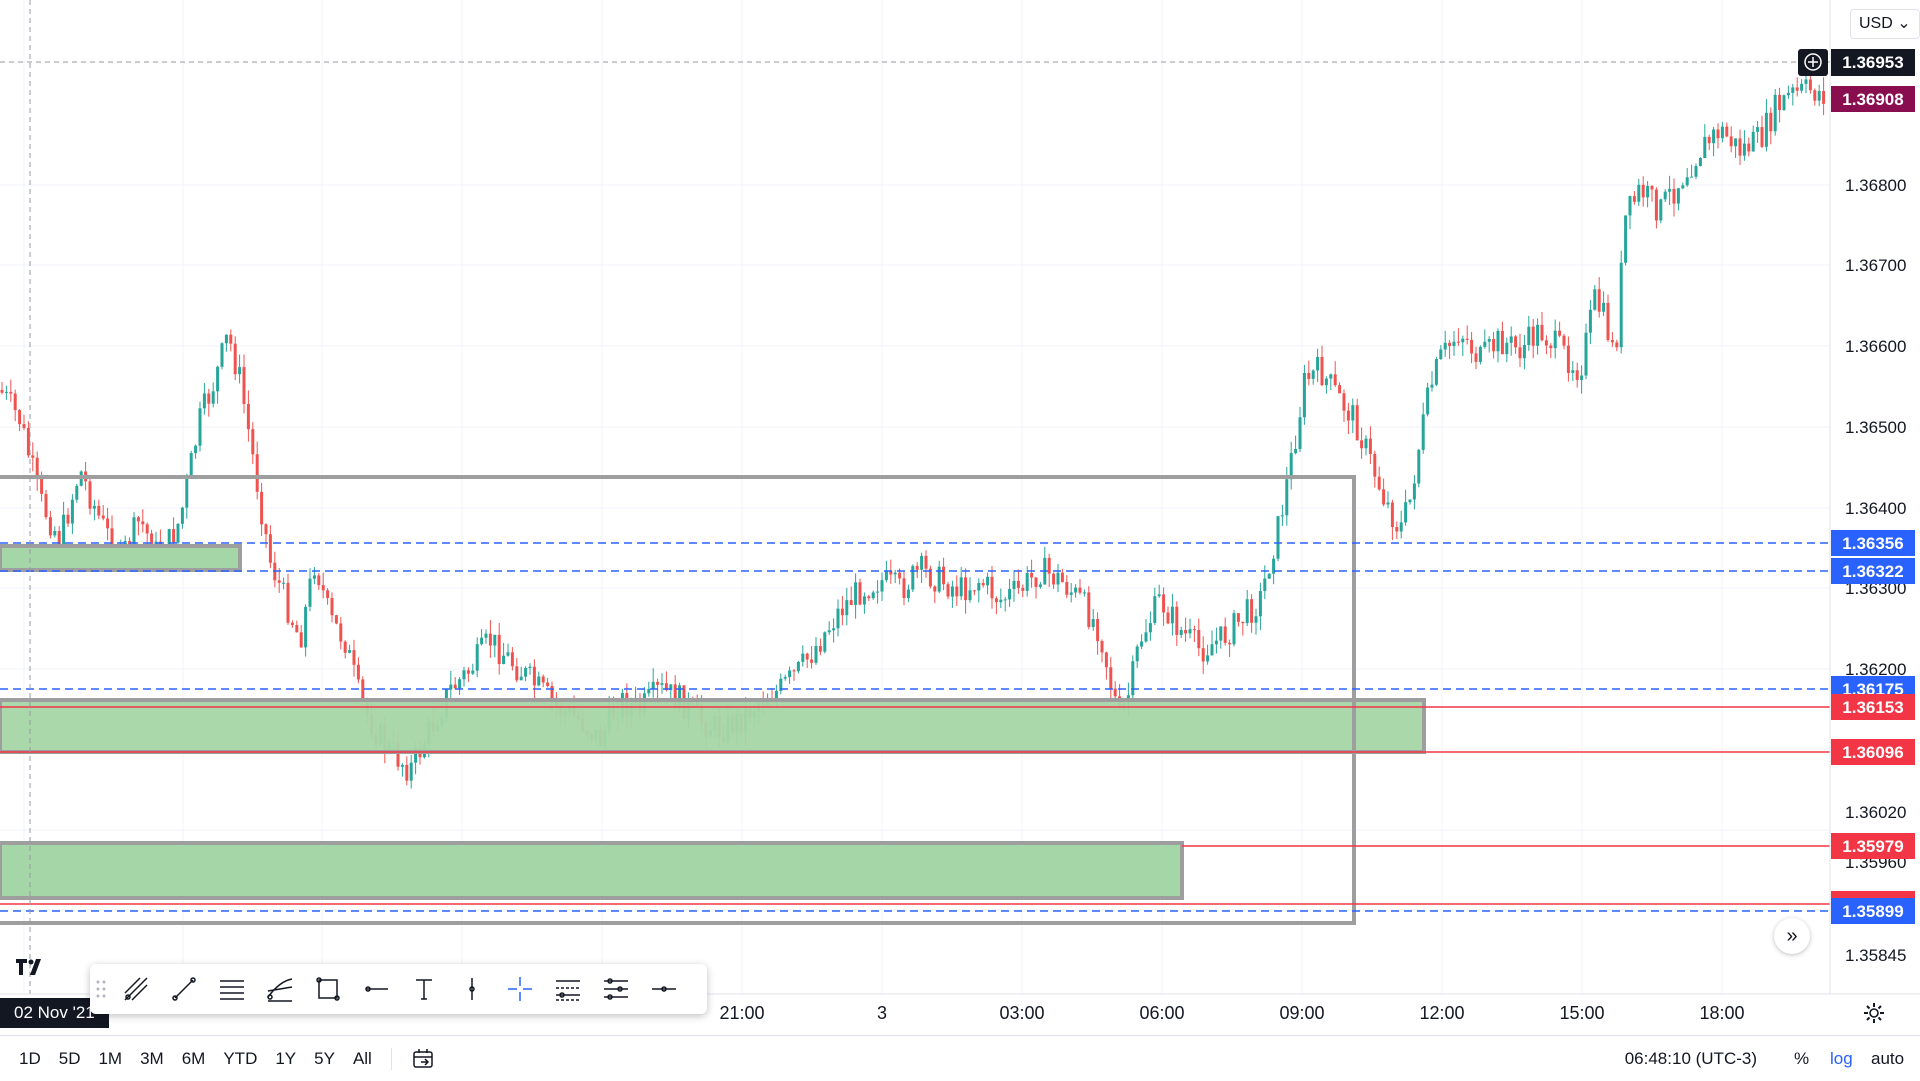 The width and height of the screenshot is (1920, 1081). I want to click on crosshair-price-label: 1.36953, so click(1873, 62).